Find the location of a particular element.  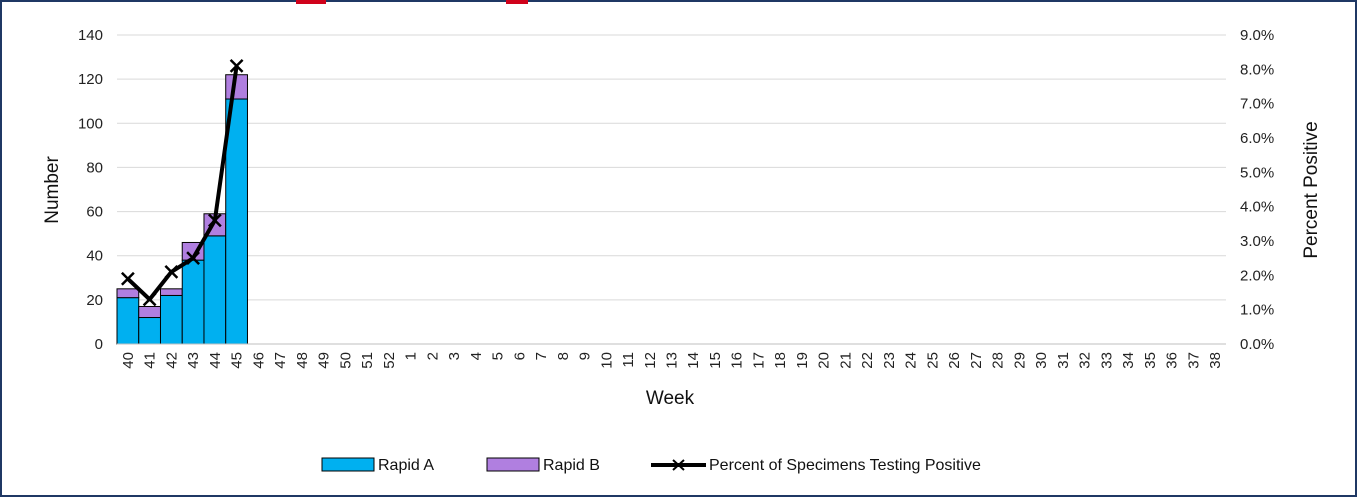

legend-label-rapid-a: Rapid A is located at coordinates (406, 465).